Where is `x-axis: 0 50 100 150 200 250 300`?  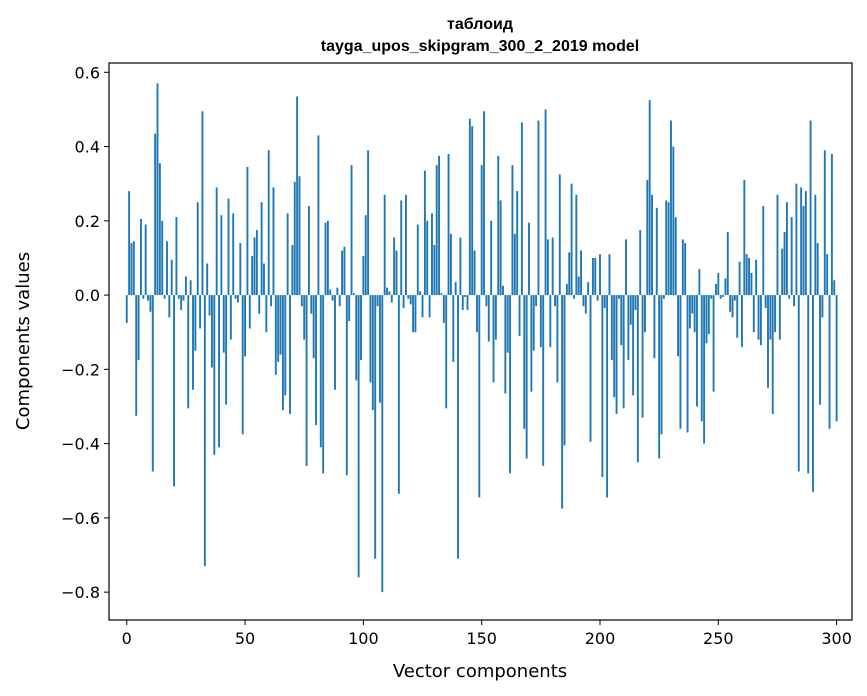
x-axis: 0 50 100 150 200 250 300 is located at coordinates (487, 634).